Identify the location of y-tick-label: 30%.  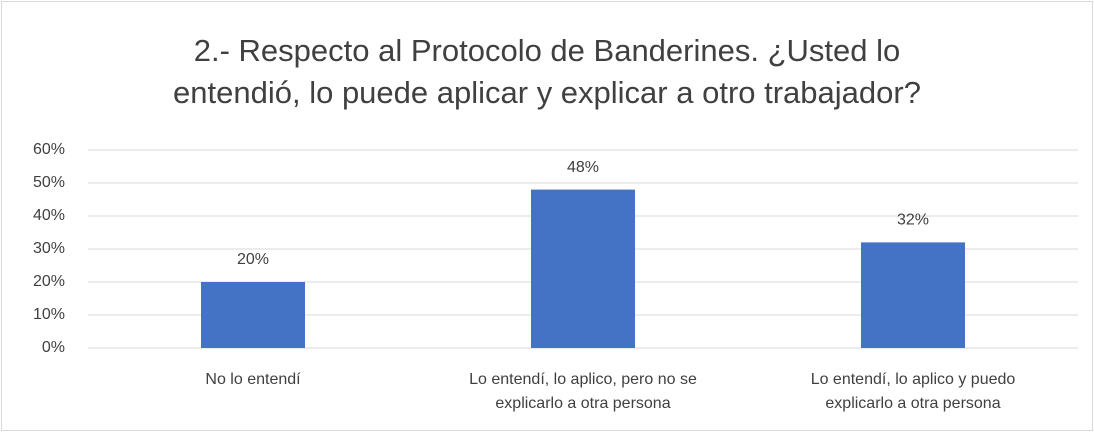
(49, 248).